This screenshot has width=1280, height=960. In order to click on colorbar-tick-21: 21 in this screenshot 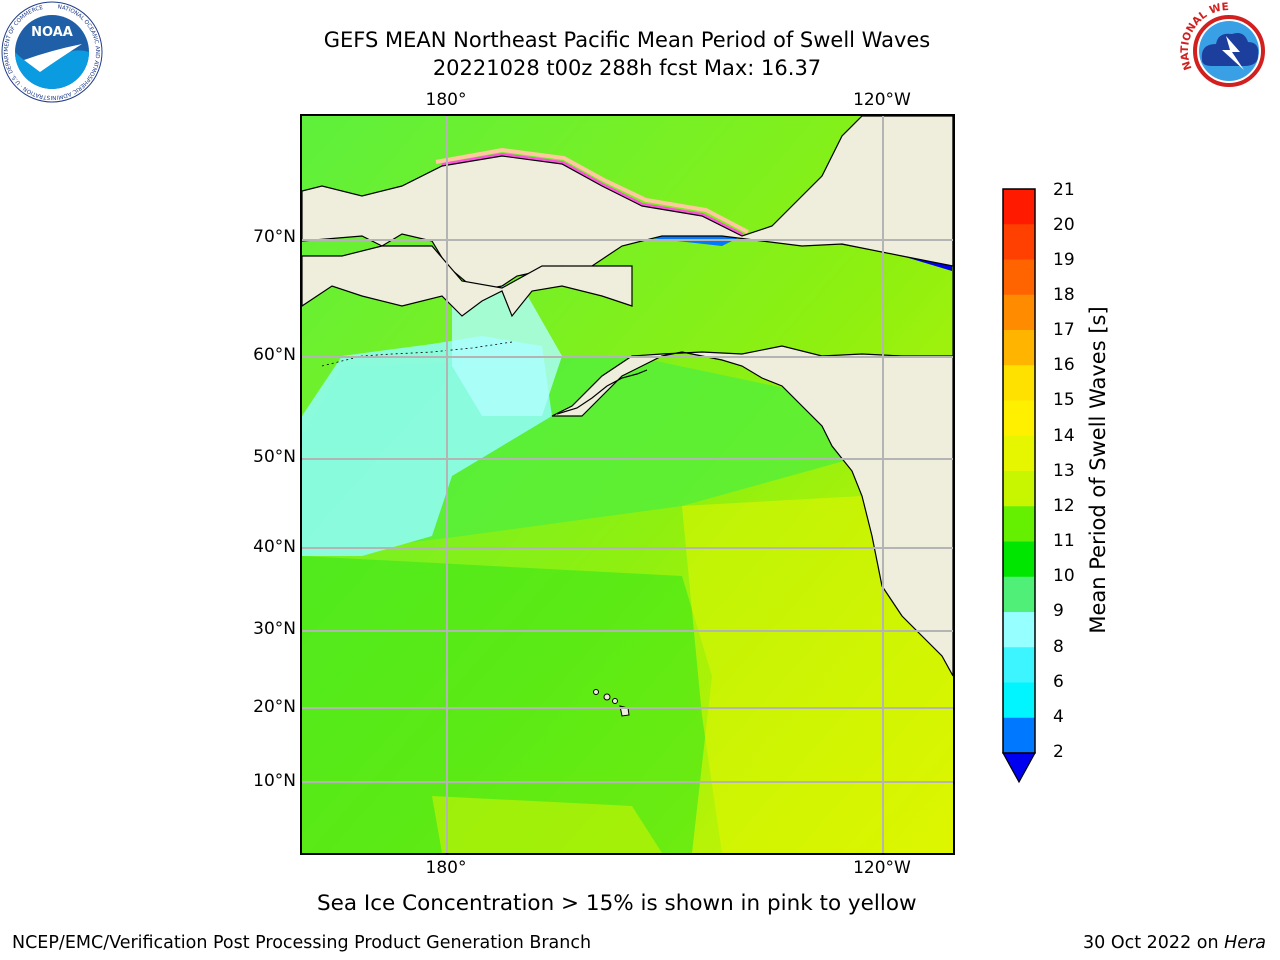, I will do `click(1064, 190)`.